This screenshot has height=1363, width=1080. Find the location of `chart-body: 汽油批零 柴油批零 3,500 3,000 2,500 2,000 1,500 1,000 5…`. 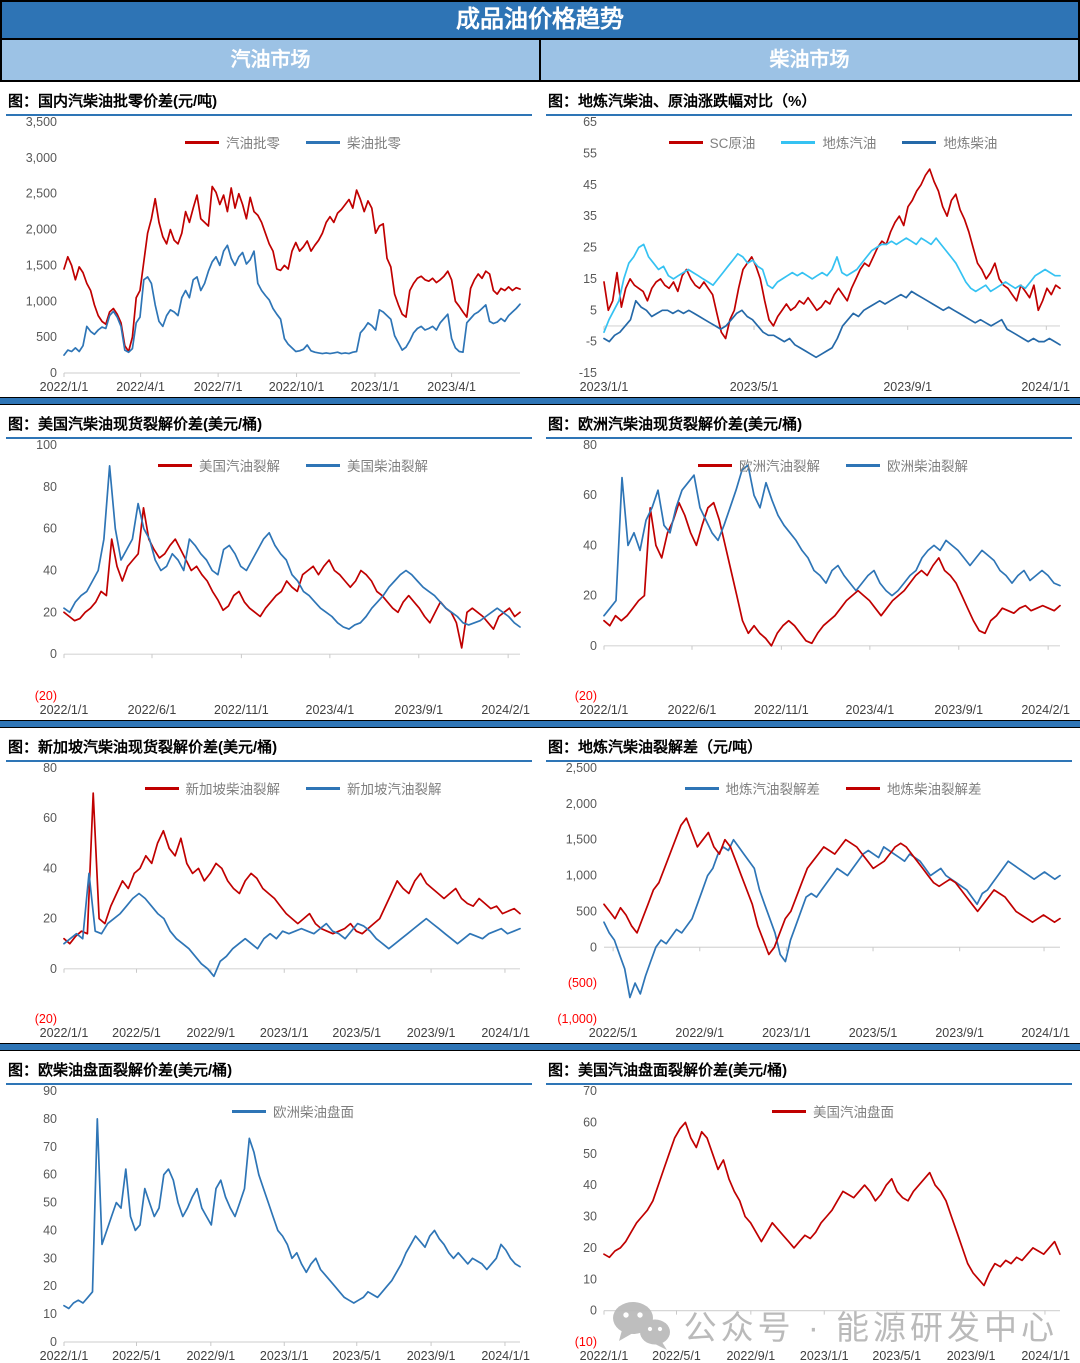

chart-body: 汽油批零 柴油批零 3,500 3,000 2,500 2,000 1,500 1,000 5… is located at coordinates (269, 256).